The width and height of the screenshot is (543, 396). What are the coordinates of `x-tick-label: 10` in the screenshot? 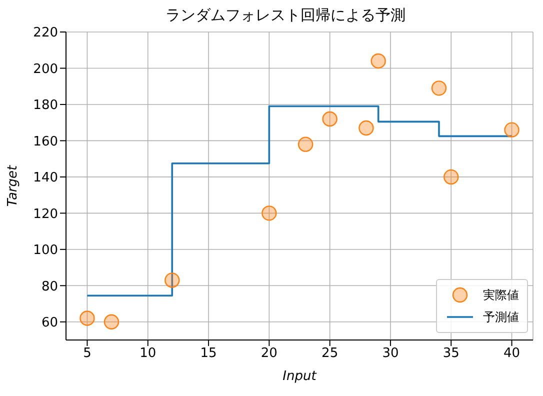 It's located at (148, 354).